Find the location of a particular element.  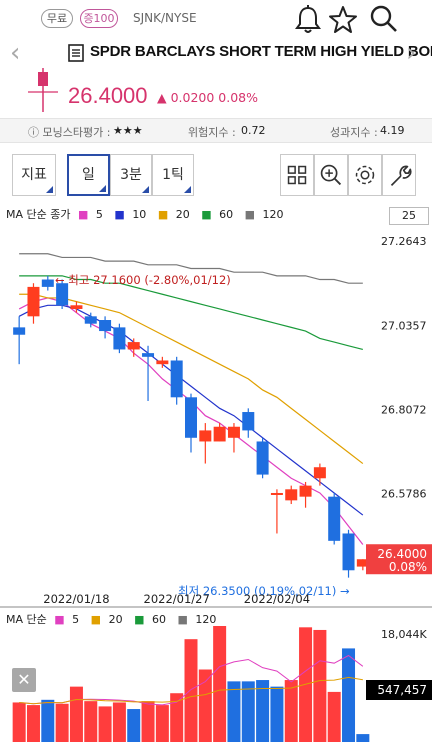

indicator-button: 지표 is located at coordinates (34, 175).